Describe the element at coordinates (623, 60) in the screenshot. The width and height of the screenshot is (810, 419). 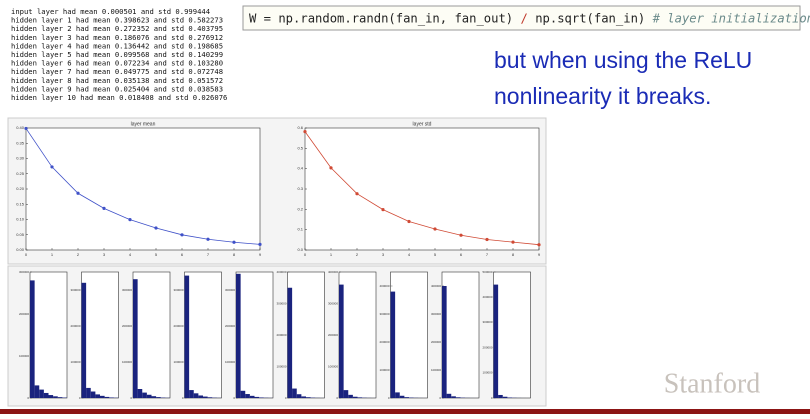
I see `caption-line: but when using the ReLU` at that location.